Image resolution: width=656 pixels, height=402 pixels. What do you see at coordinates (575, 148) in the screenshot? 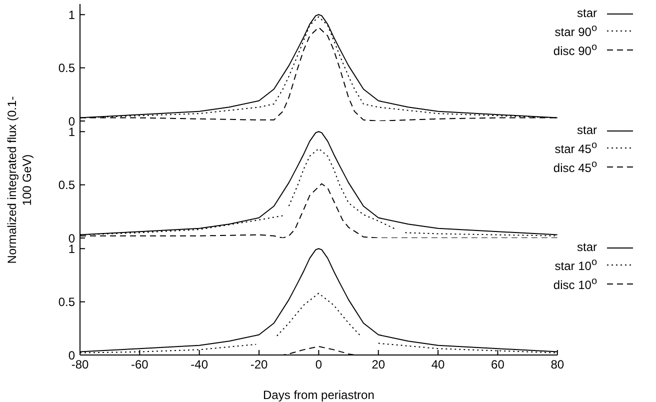
I see `legend-label: star 45$^{o}$` at bounding box center [575, 148].